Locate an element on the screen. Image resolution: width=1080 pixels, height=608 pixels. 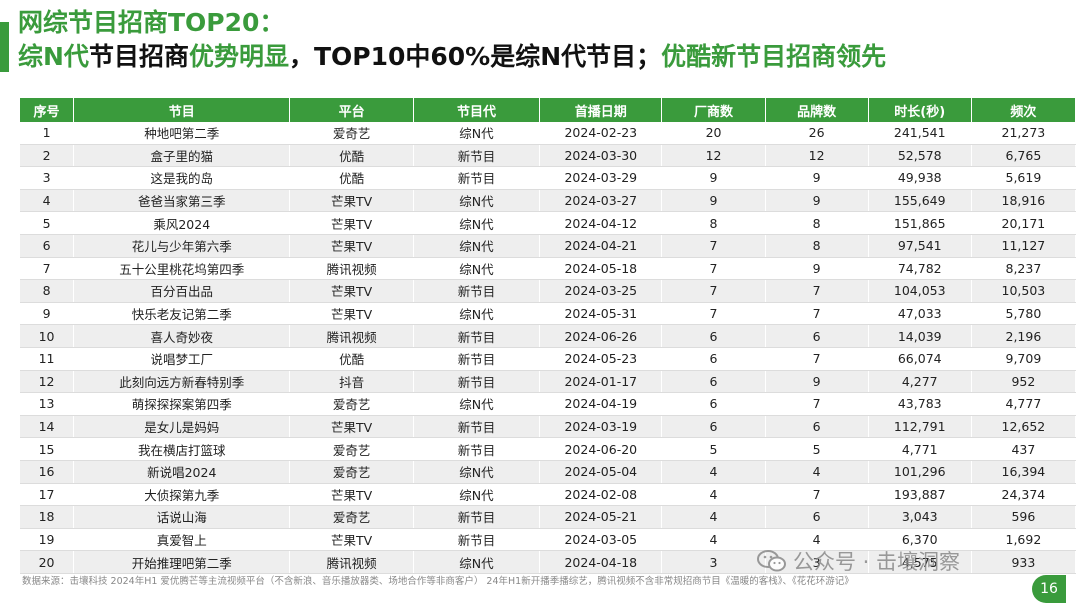
cell-program: 五十公里桃花坞第四季 is located at coordinates (182, 269).